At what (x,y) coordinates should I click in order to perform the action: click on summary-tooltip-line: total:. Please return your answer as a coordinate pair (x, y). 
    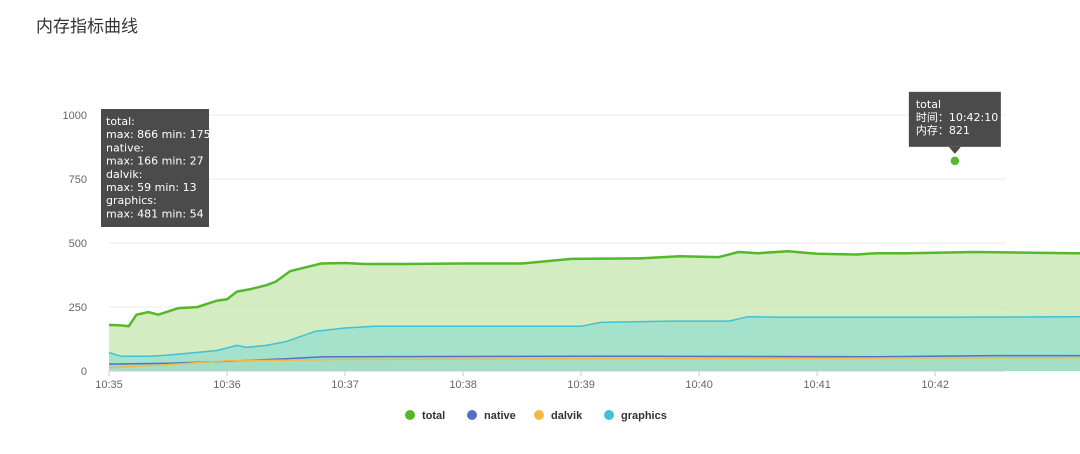
    Looking at the image, I should click on (120, 121).